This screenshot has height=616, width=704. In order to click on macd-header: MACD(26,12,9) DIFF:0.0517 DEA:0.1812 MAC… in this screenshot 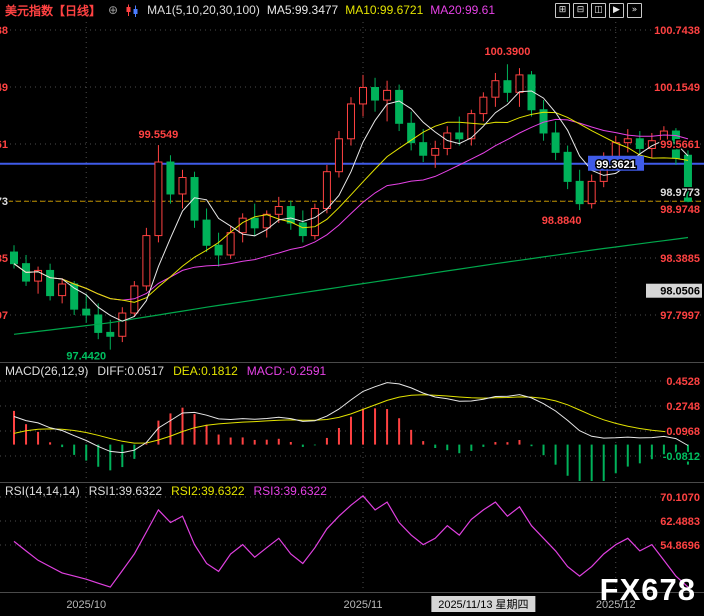, I will do `click(165, 371)`.